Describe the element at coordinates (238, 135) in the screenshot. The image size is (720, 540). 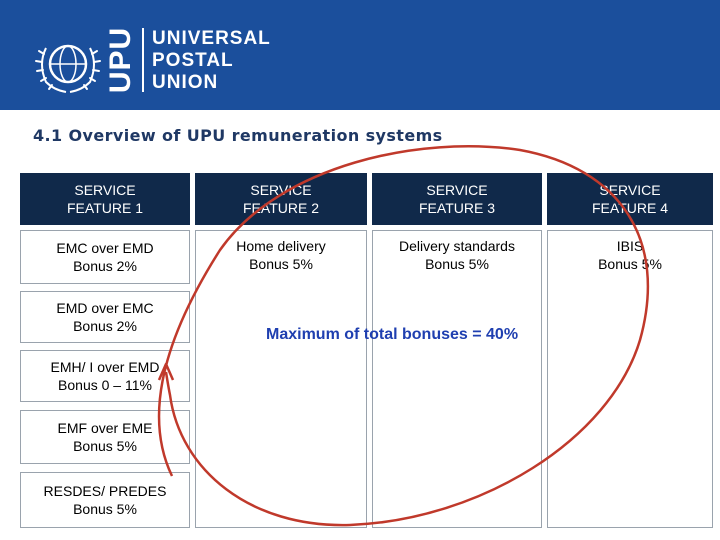
I see `slide-title: 4.1 Overview of UPU remuneration systems` at that location.